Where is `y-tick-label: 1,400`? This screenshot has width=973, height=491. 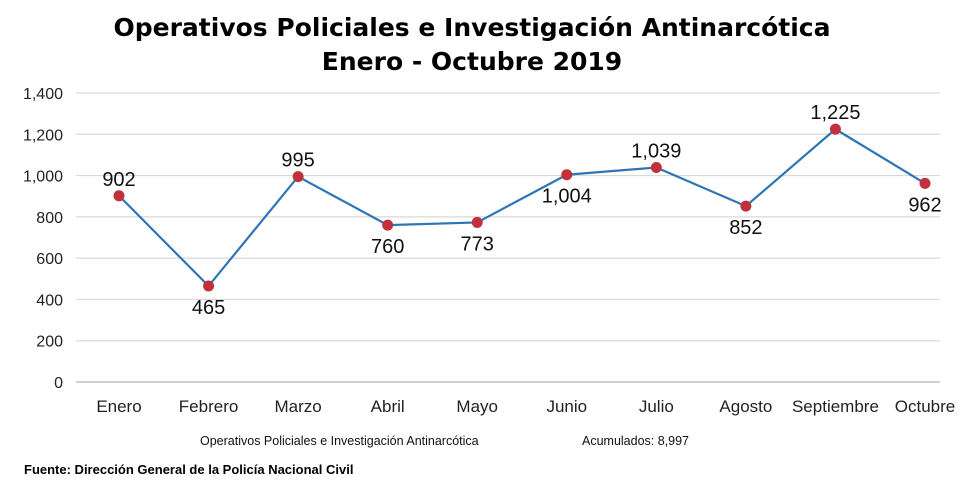 y-tick-label: 1,400 is located at coordinates (43, 94).